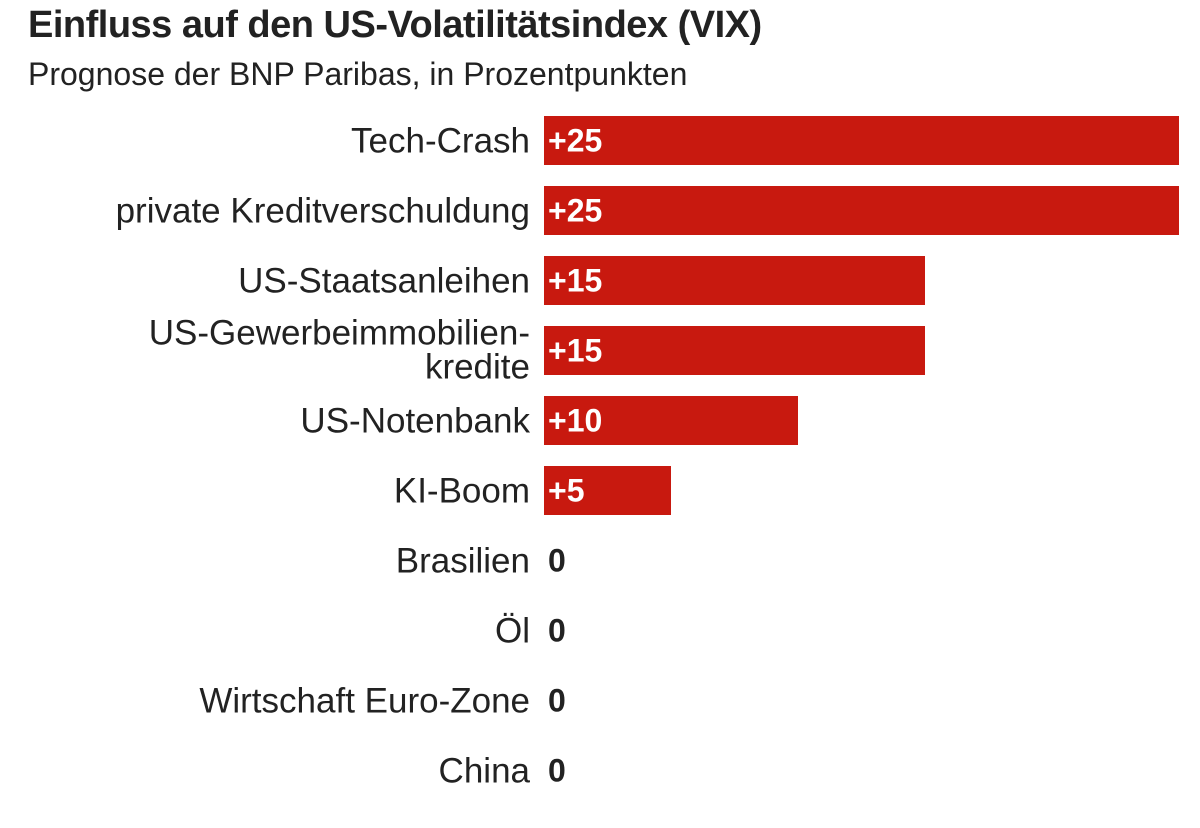 The image size is (1200, 828). I want to click on bar-row: private Kreditverschuldung +25, so click(647, 210).